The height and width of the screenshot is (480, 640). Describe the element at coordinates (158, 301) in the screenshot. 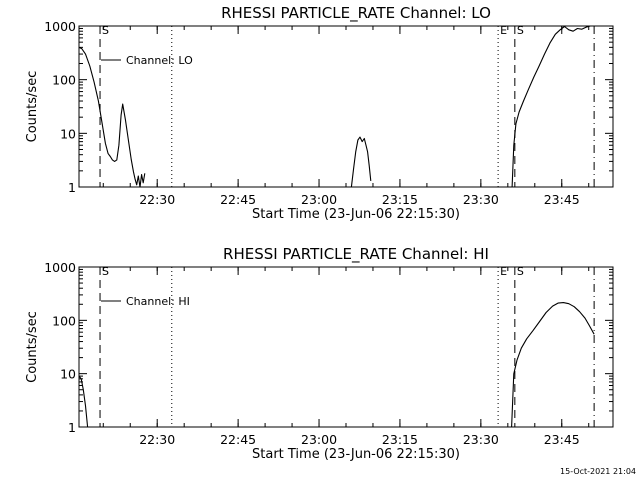

I see `legend-entry: Channel: HI` at that location.